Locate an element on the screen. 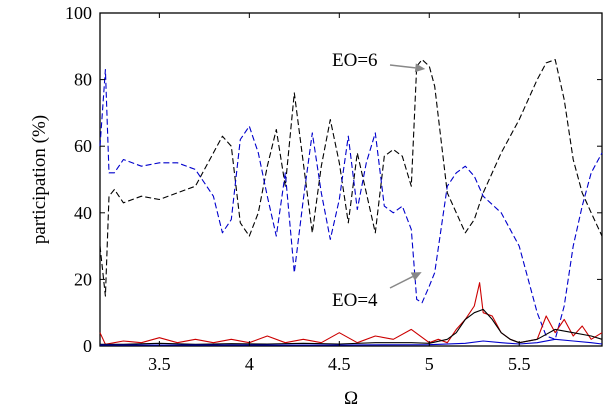 The height and width of the screenshot is (412, 603). y-tick-label: 80 is located at coordinates (83, 80).